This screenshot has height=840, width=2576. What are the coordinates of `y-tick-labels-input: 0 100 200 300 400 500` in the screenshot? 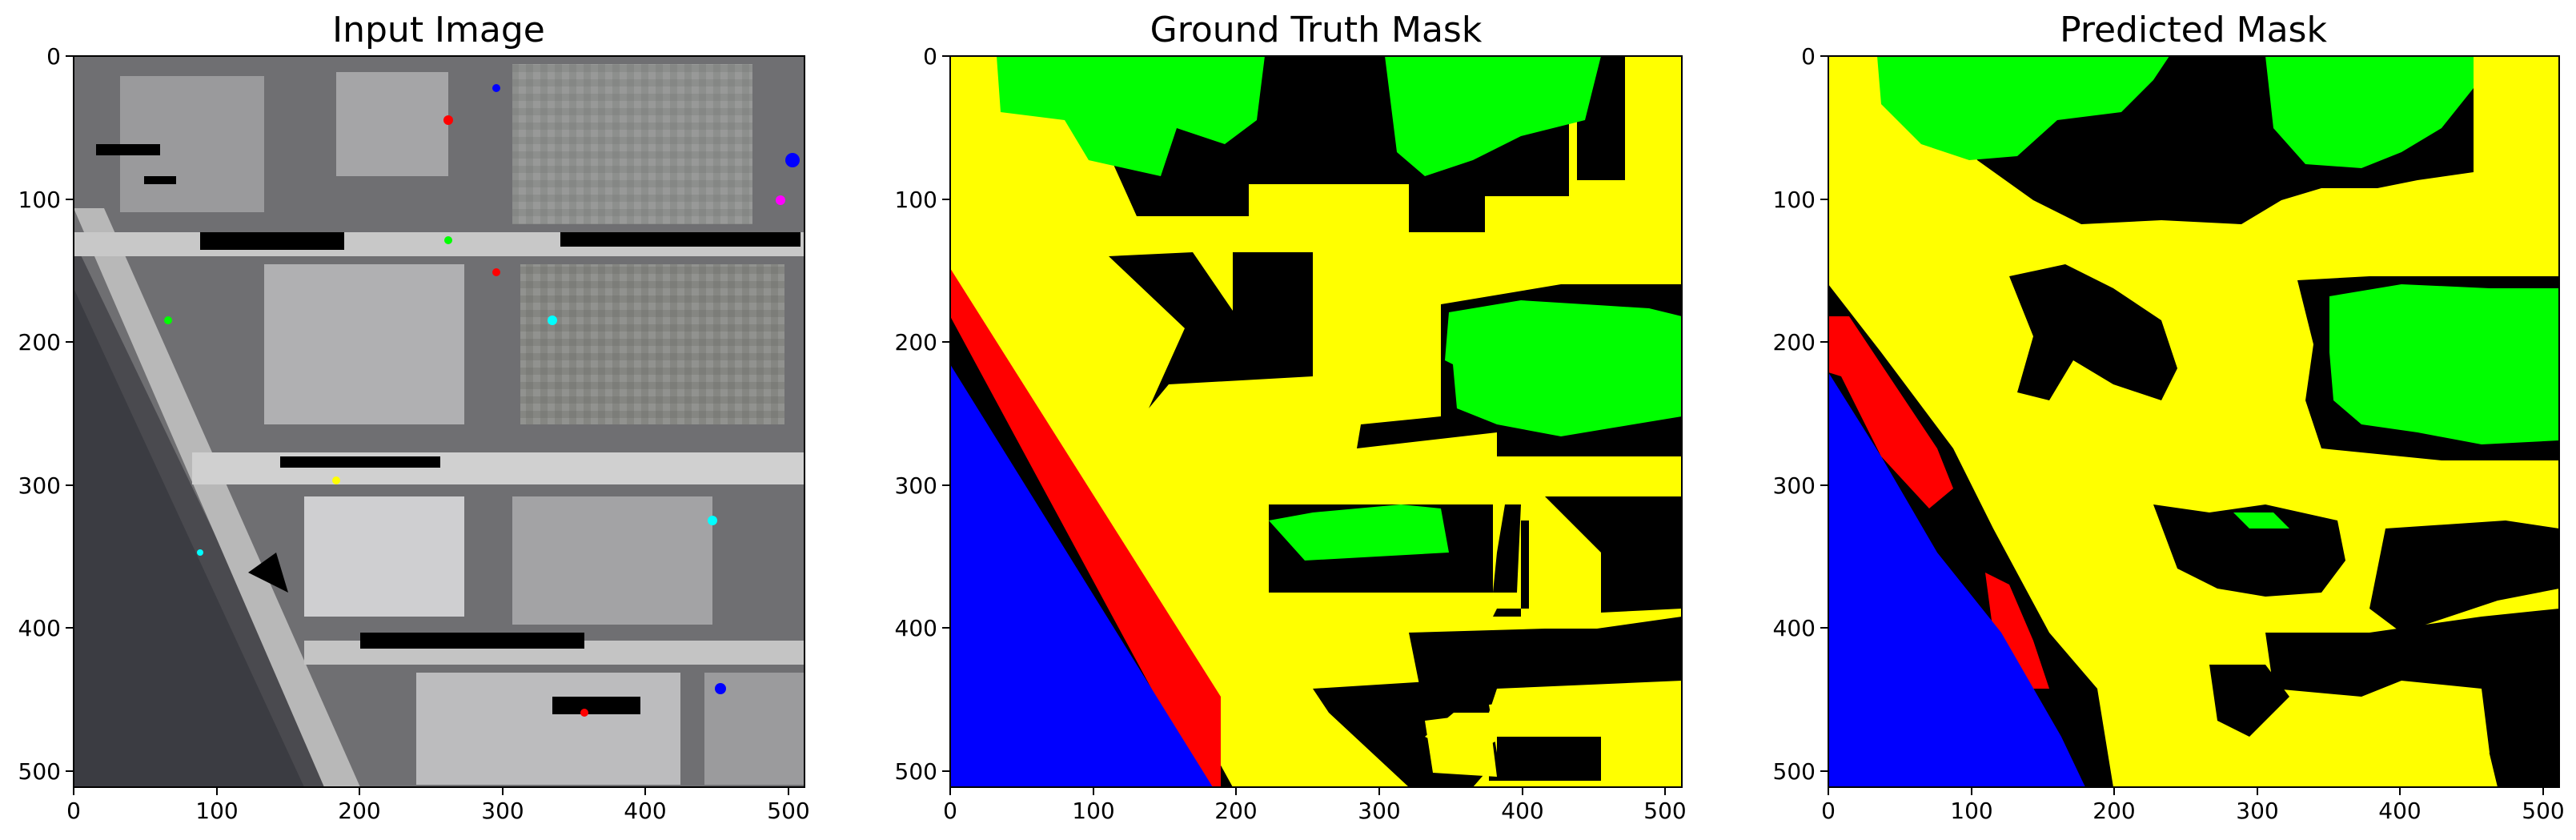 It's located at (40, 414).